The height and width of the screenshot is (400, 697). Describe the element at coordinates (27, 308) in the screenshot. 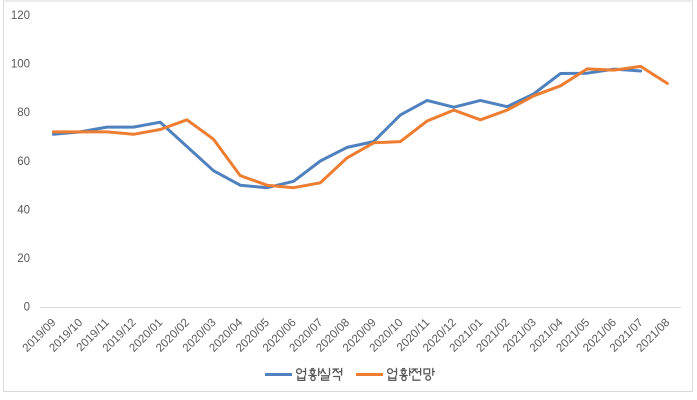

I see `svg-text: 0` at that location.